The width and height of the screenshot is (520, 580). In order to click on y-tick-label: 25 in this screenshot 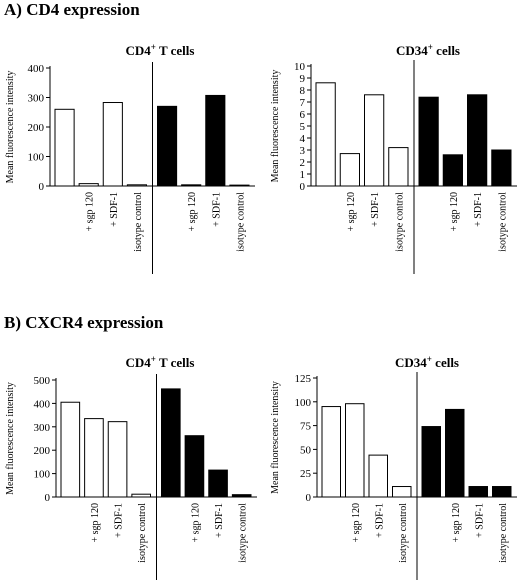, I will do `click(306, 474)`.